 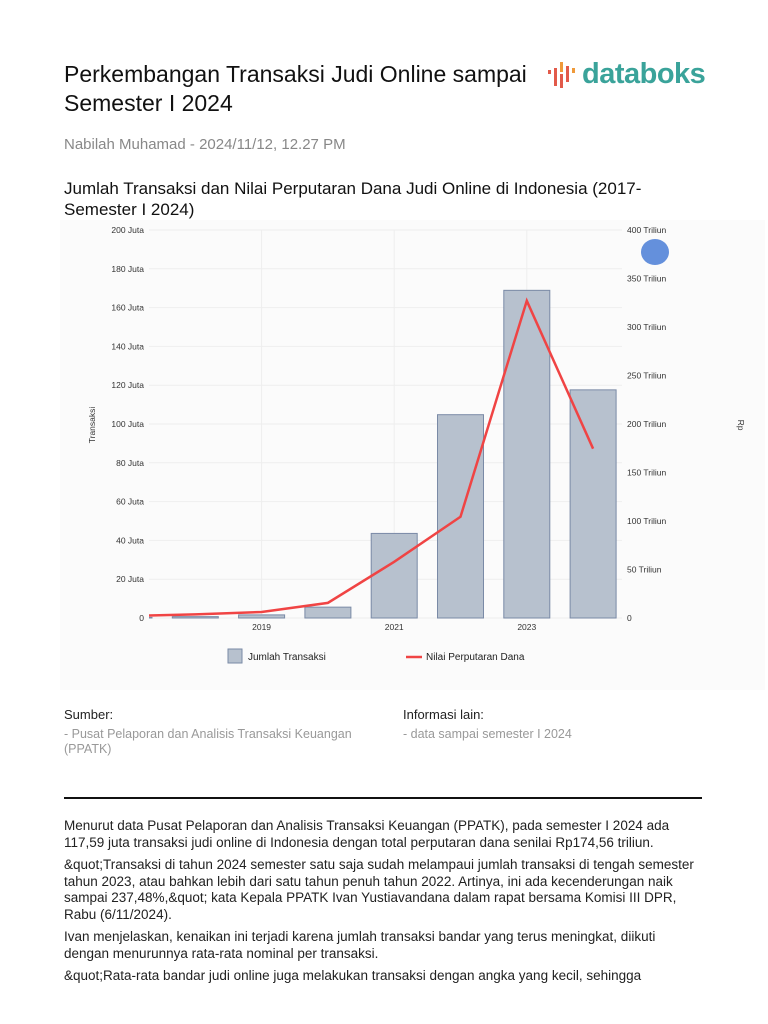 What do you see at coordinates (261, 627) in the screenshot?
I see `x-tick-label: 2019` at bounding box center [261, 627].